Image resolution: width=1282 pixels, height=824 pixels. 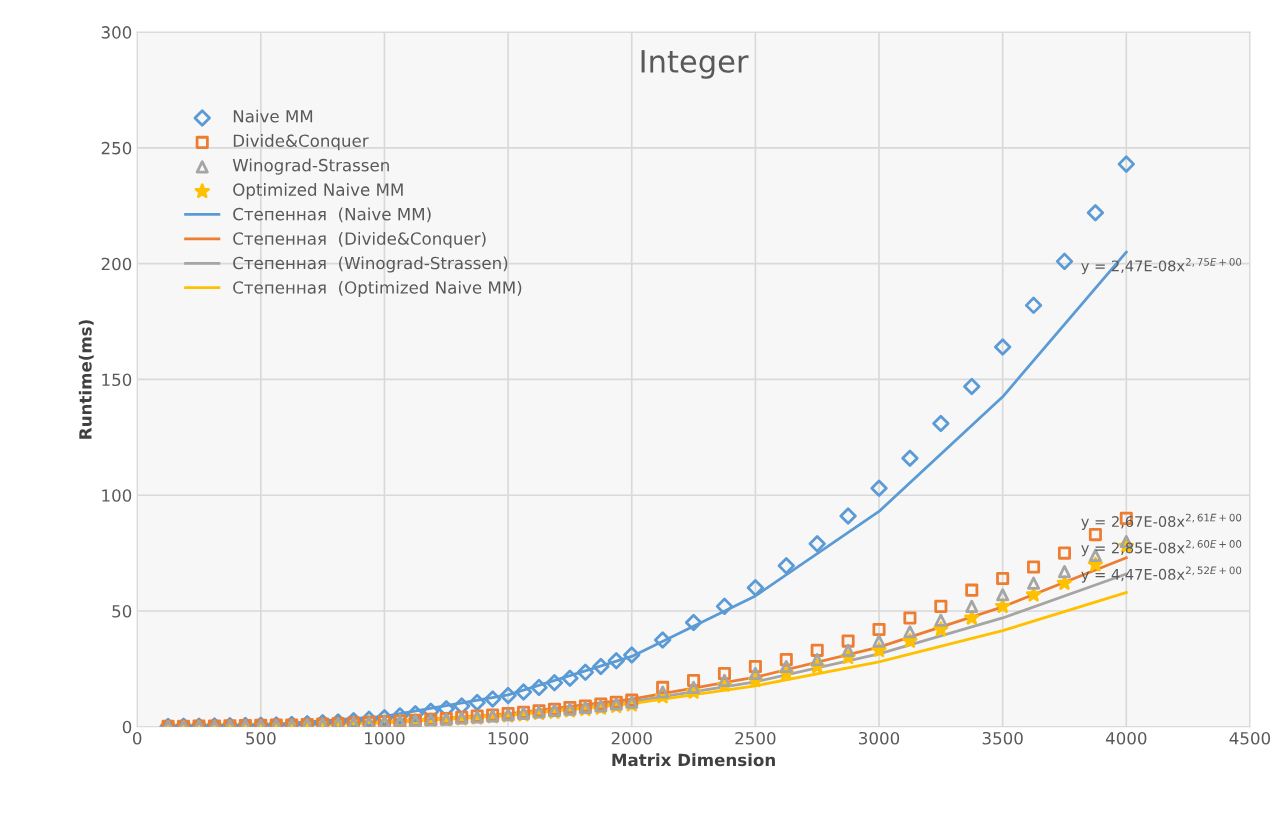 What do you see at coordinates (137, 738) in the screenshot?
I see `x-tick-label: 0` at bounding box center [137, 738].